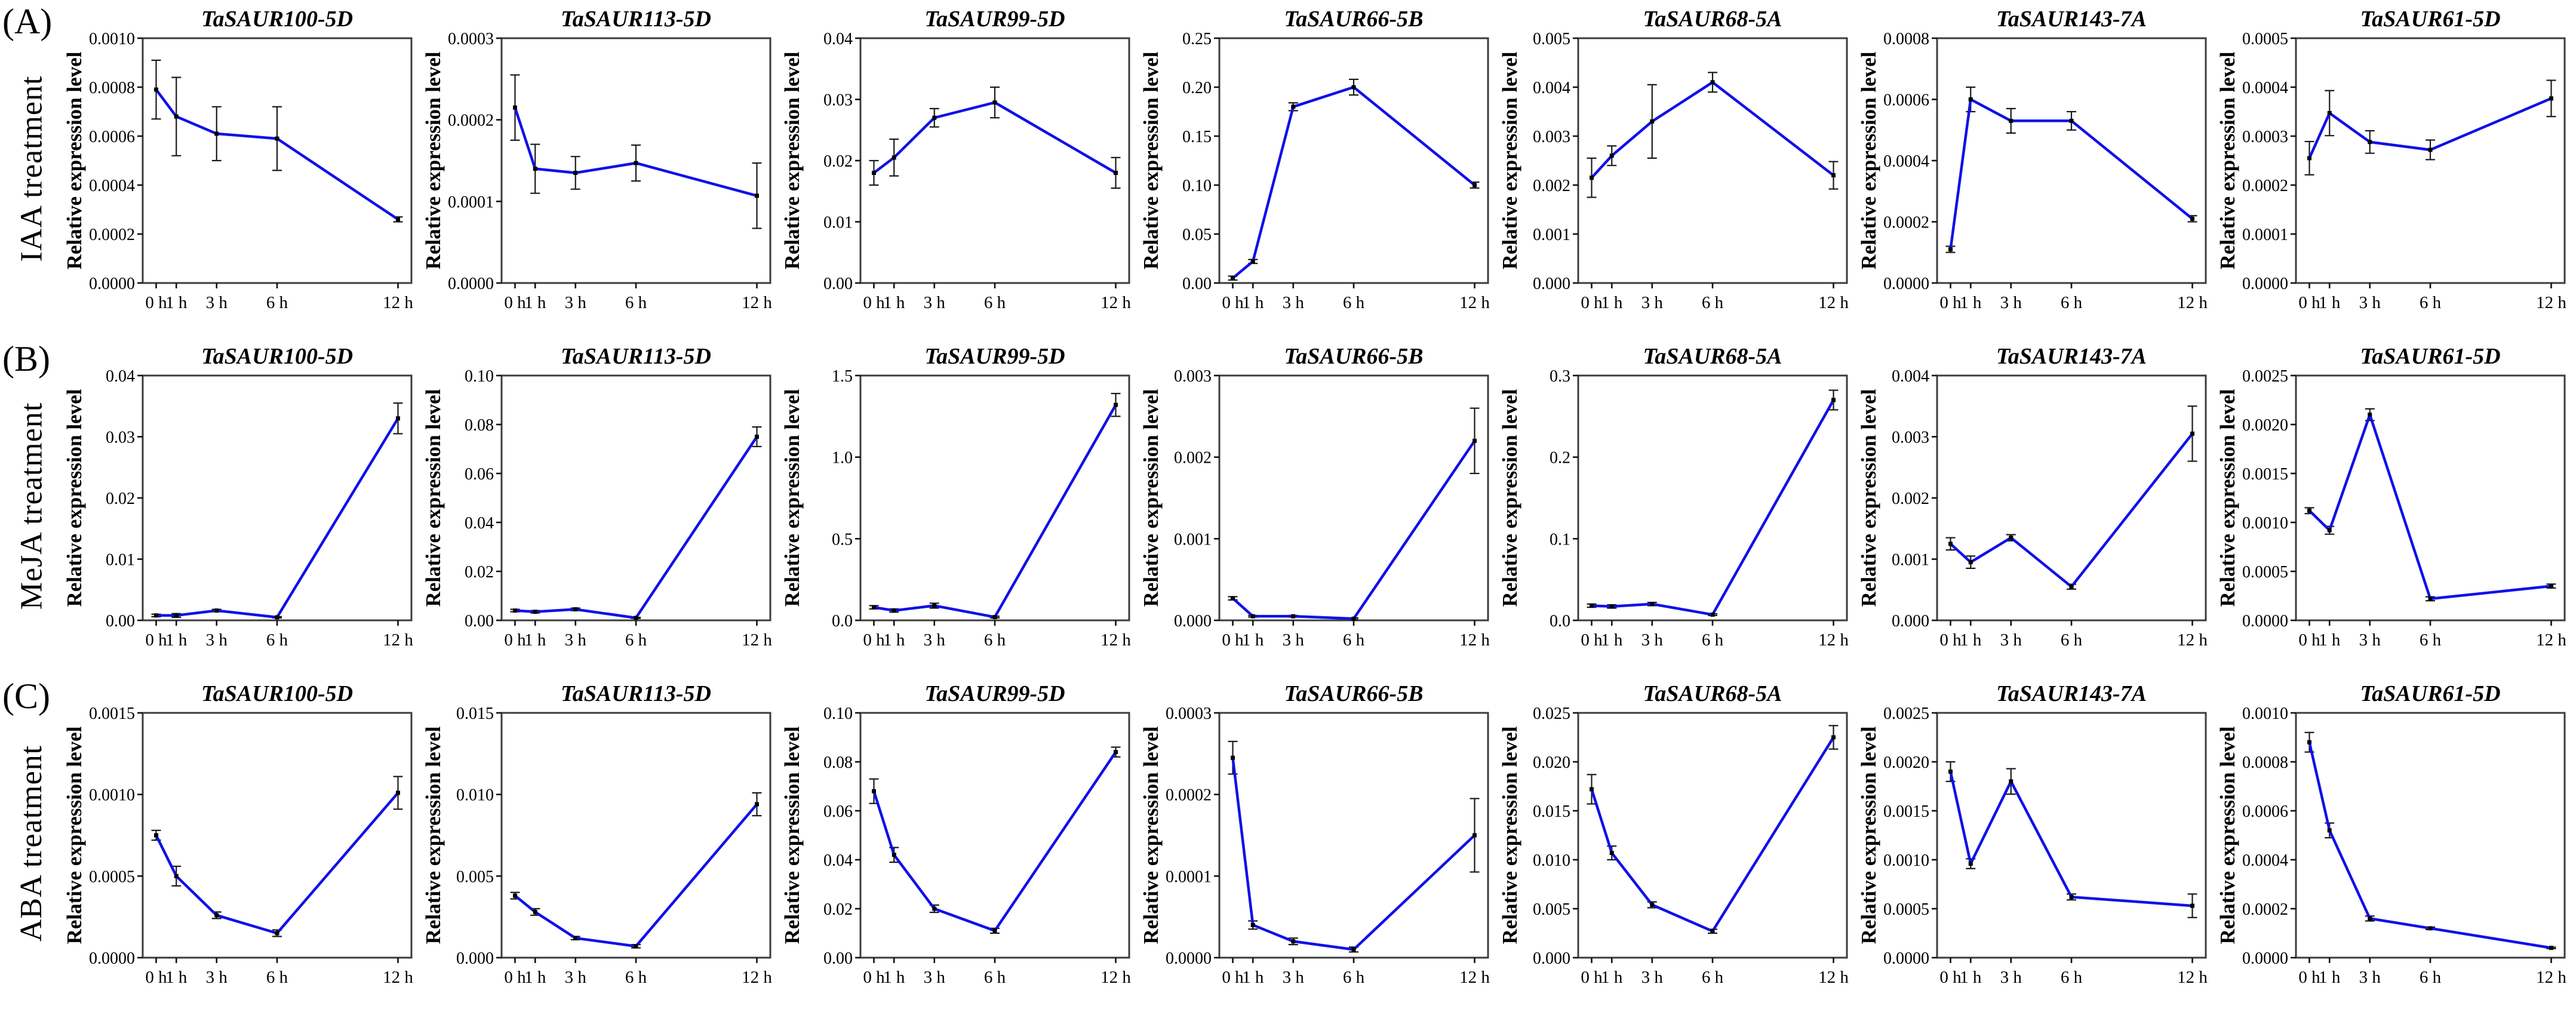 The height and width of the screenshot is (1012, 2576). I want to click on chart-title: TaSAUR113-5D, so click(636, 357).